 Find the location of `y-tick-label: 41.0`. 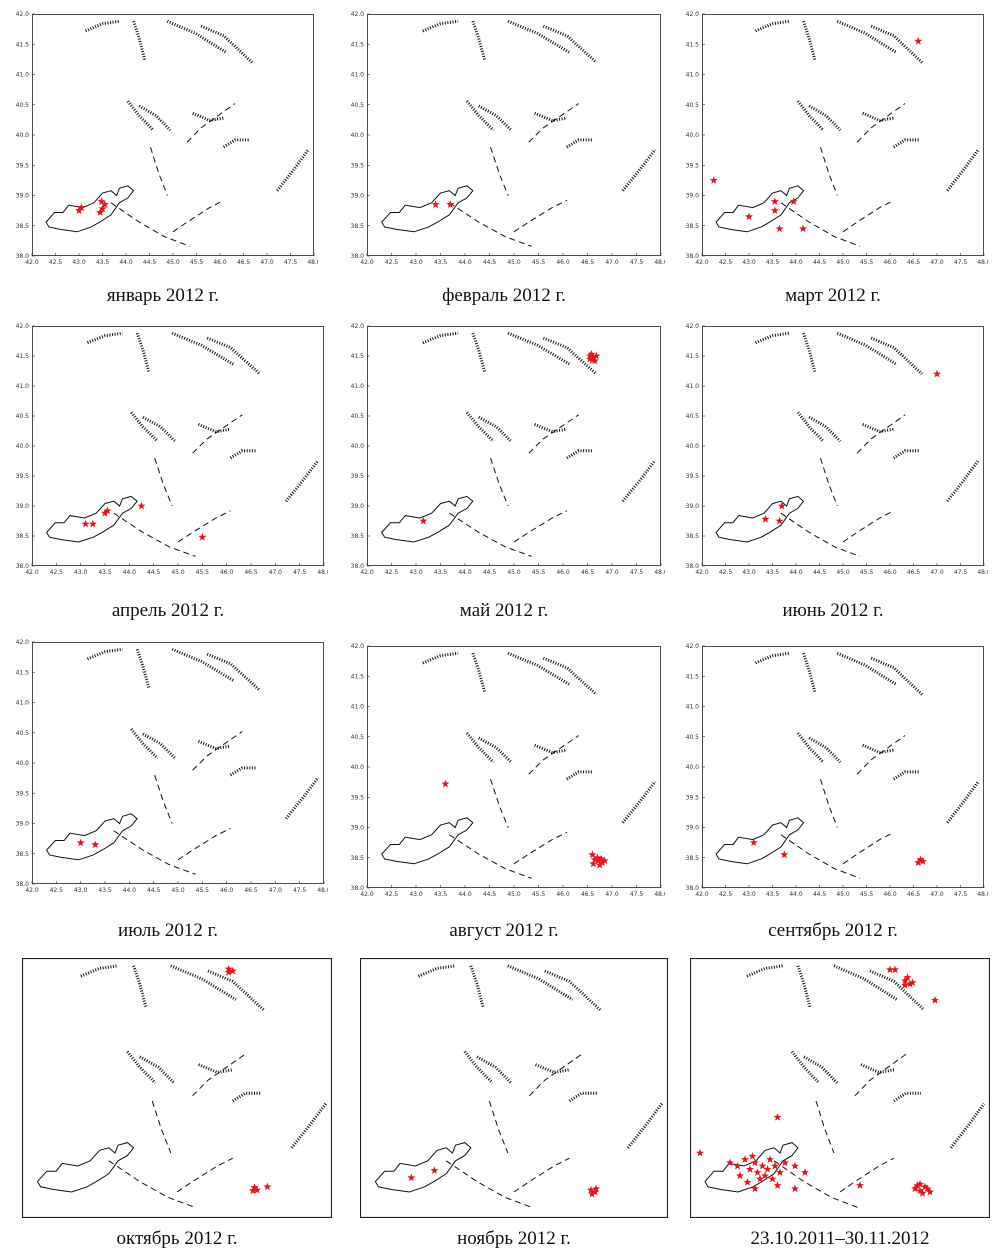

y-tick-label: 41.0 is located at coordinates (358, 386).